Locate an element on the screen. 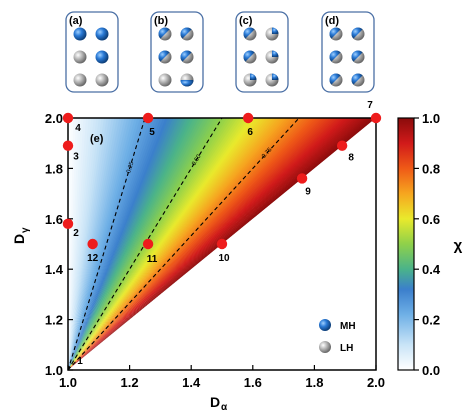 Image resolution: width=466 pixels, height=410 pixels. y-axis-title-main: D is located at coordinates (19, 239).